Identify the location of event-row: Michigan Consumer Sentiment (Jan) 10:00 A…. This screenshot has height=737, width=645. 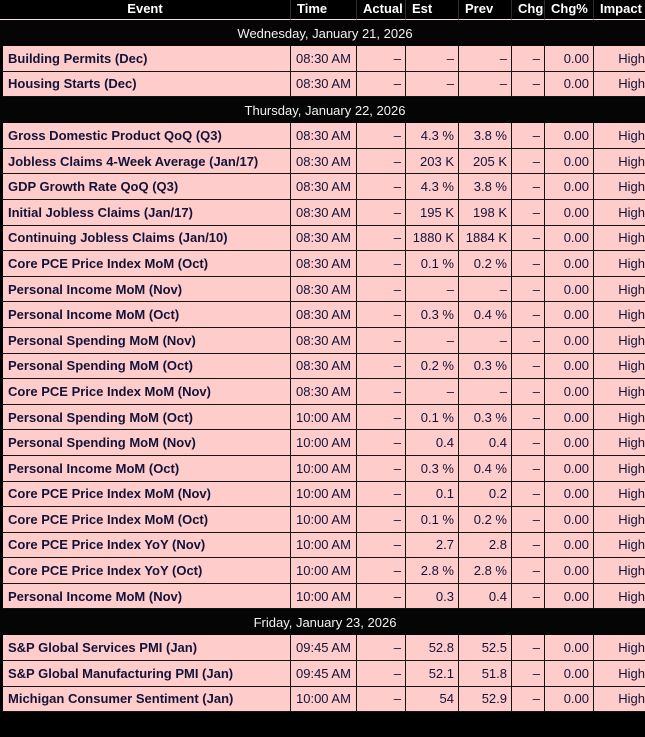
(322, 699).